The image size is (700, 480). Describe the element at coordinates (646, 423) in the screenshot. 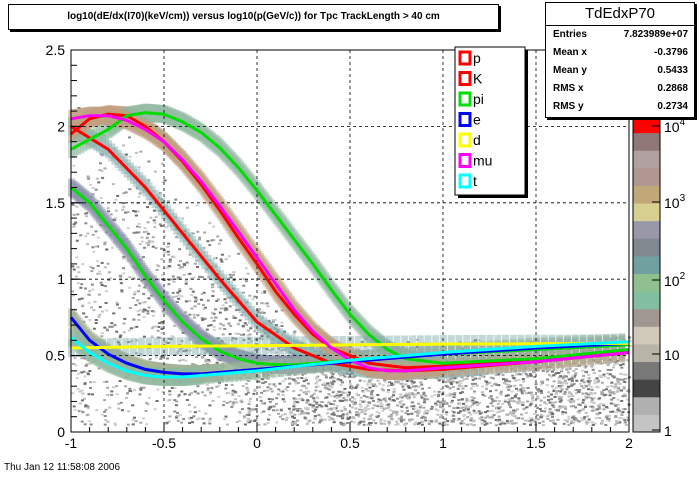

I see `palette-swatch` at that location.